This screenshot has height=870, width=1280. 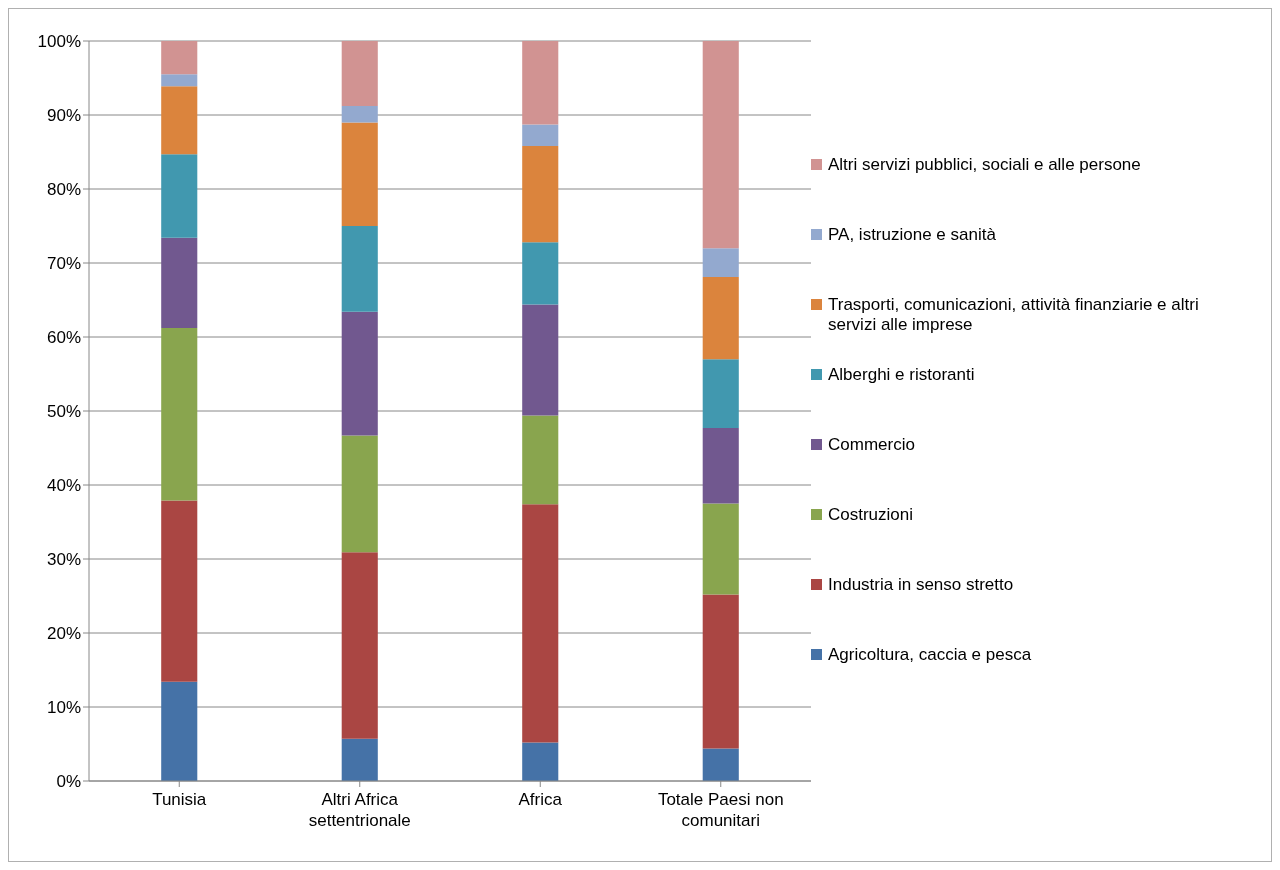 What do you see at coordinates (63, 486) in the screenshot?
I see `y-tick-label: 40%` at bounding box center [63, 486].